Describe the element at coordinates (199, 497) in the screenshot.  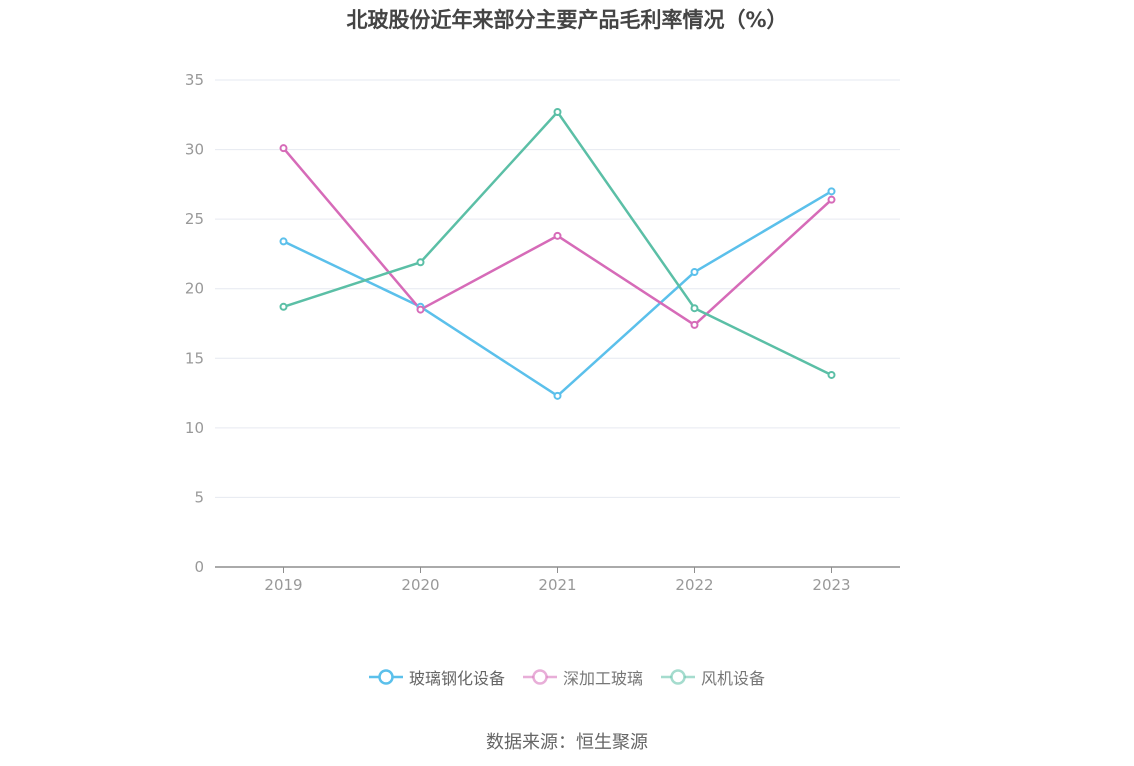
I see `y-tick-label: 5` at that location.